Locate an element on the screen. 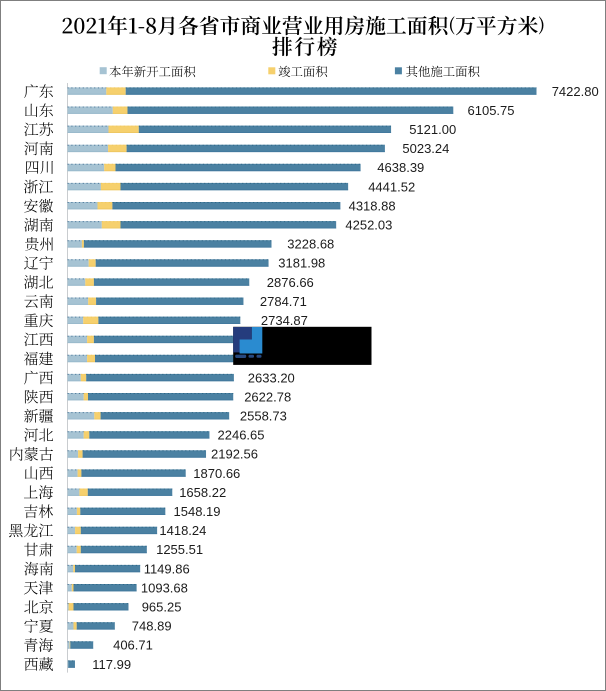 The image size is (606, 691). svg-text: 1658.22 is located at coordinates (202, 492).